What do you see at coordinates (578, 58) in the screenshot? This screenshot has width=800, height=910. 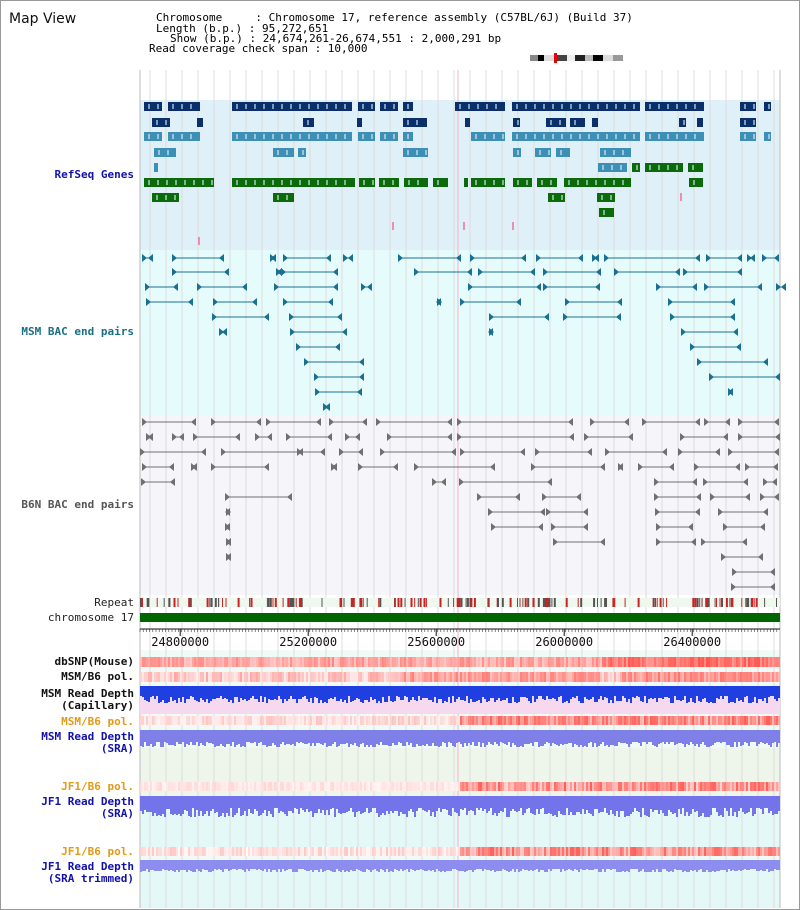 I see `chromosome-ideogram` at bounding box center [578, 58].